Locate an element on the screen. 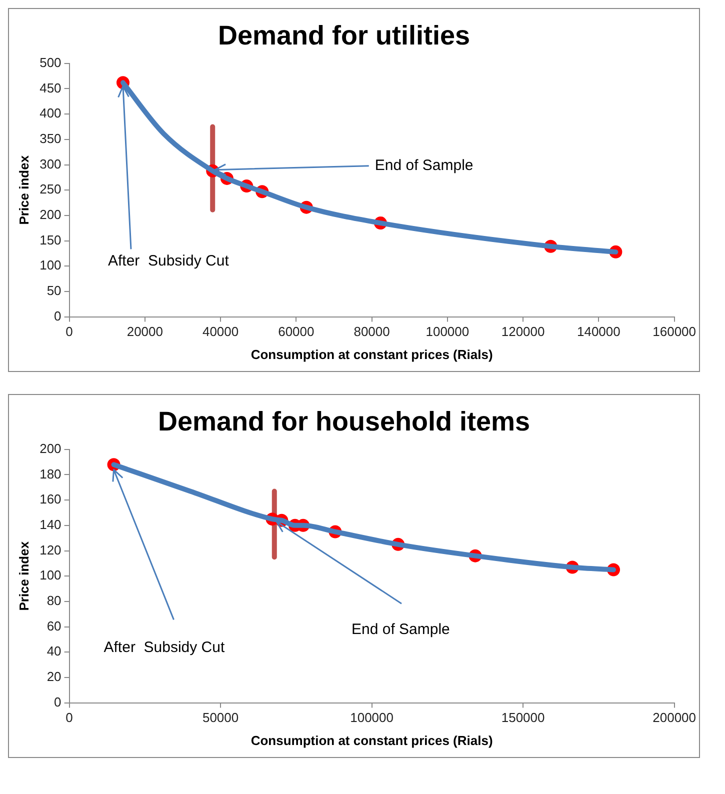 Image resolution: width=725 pixels, height=794 pixels. y-tick-label: 50 is located at coordinates (54, 290).